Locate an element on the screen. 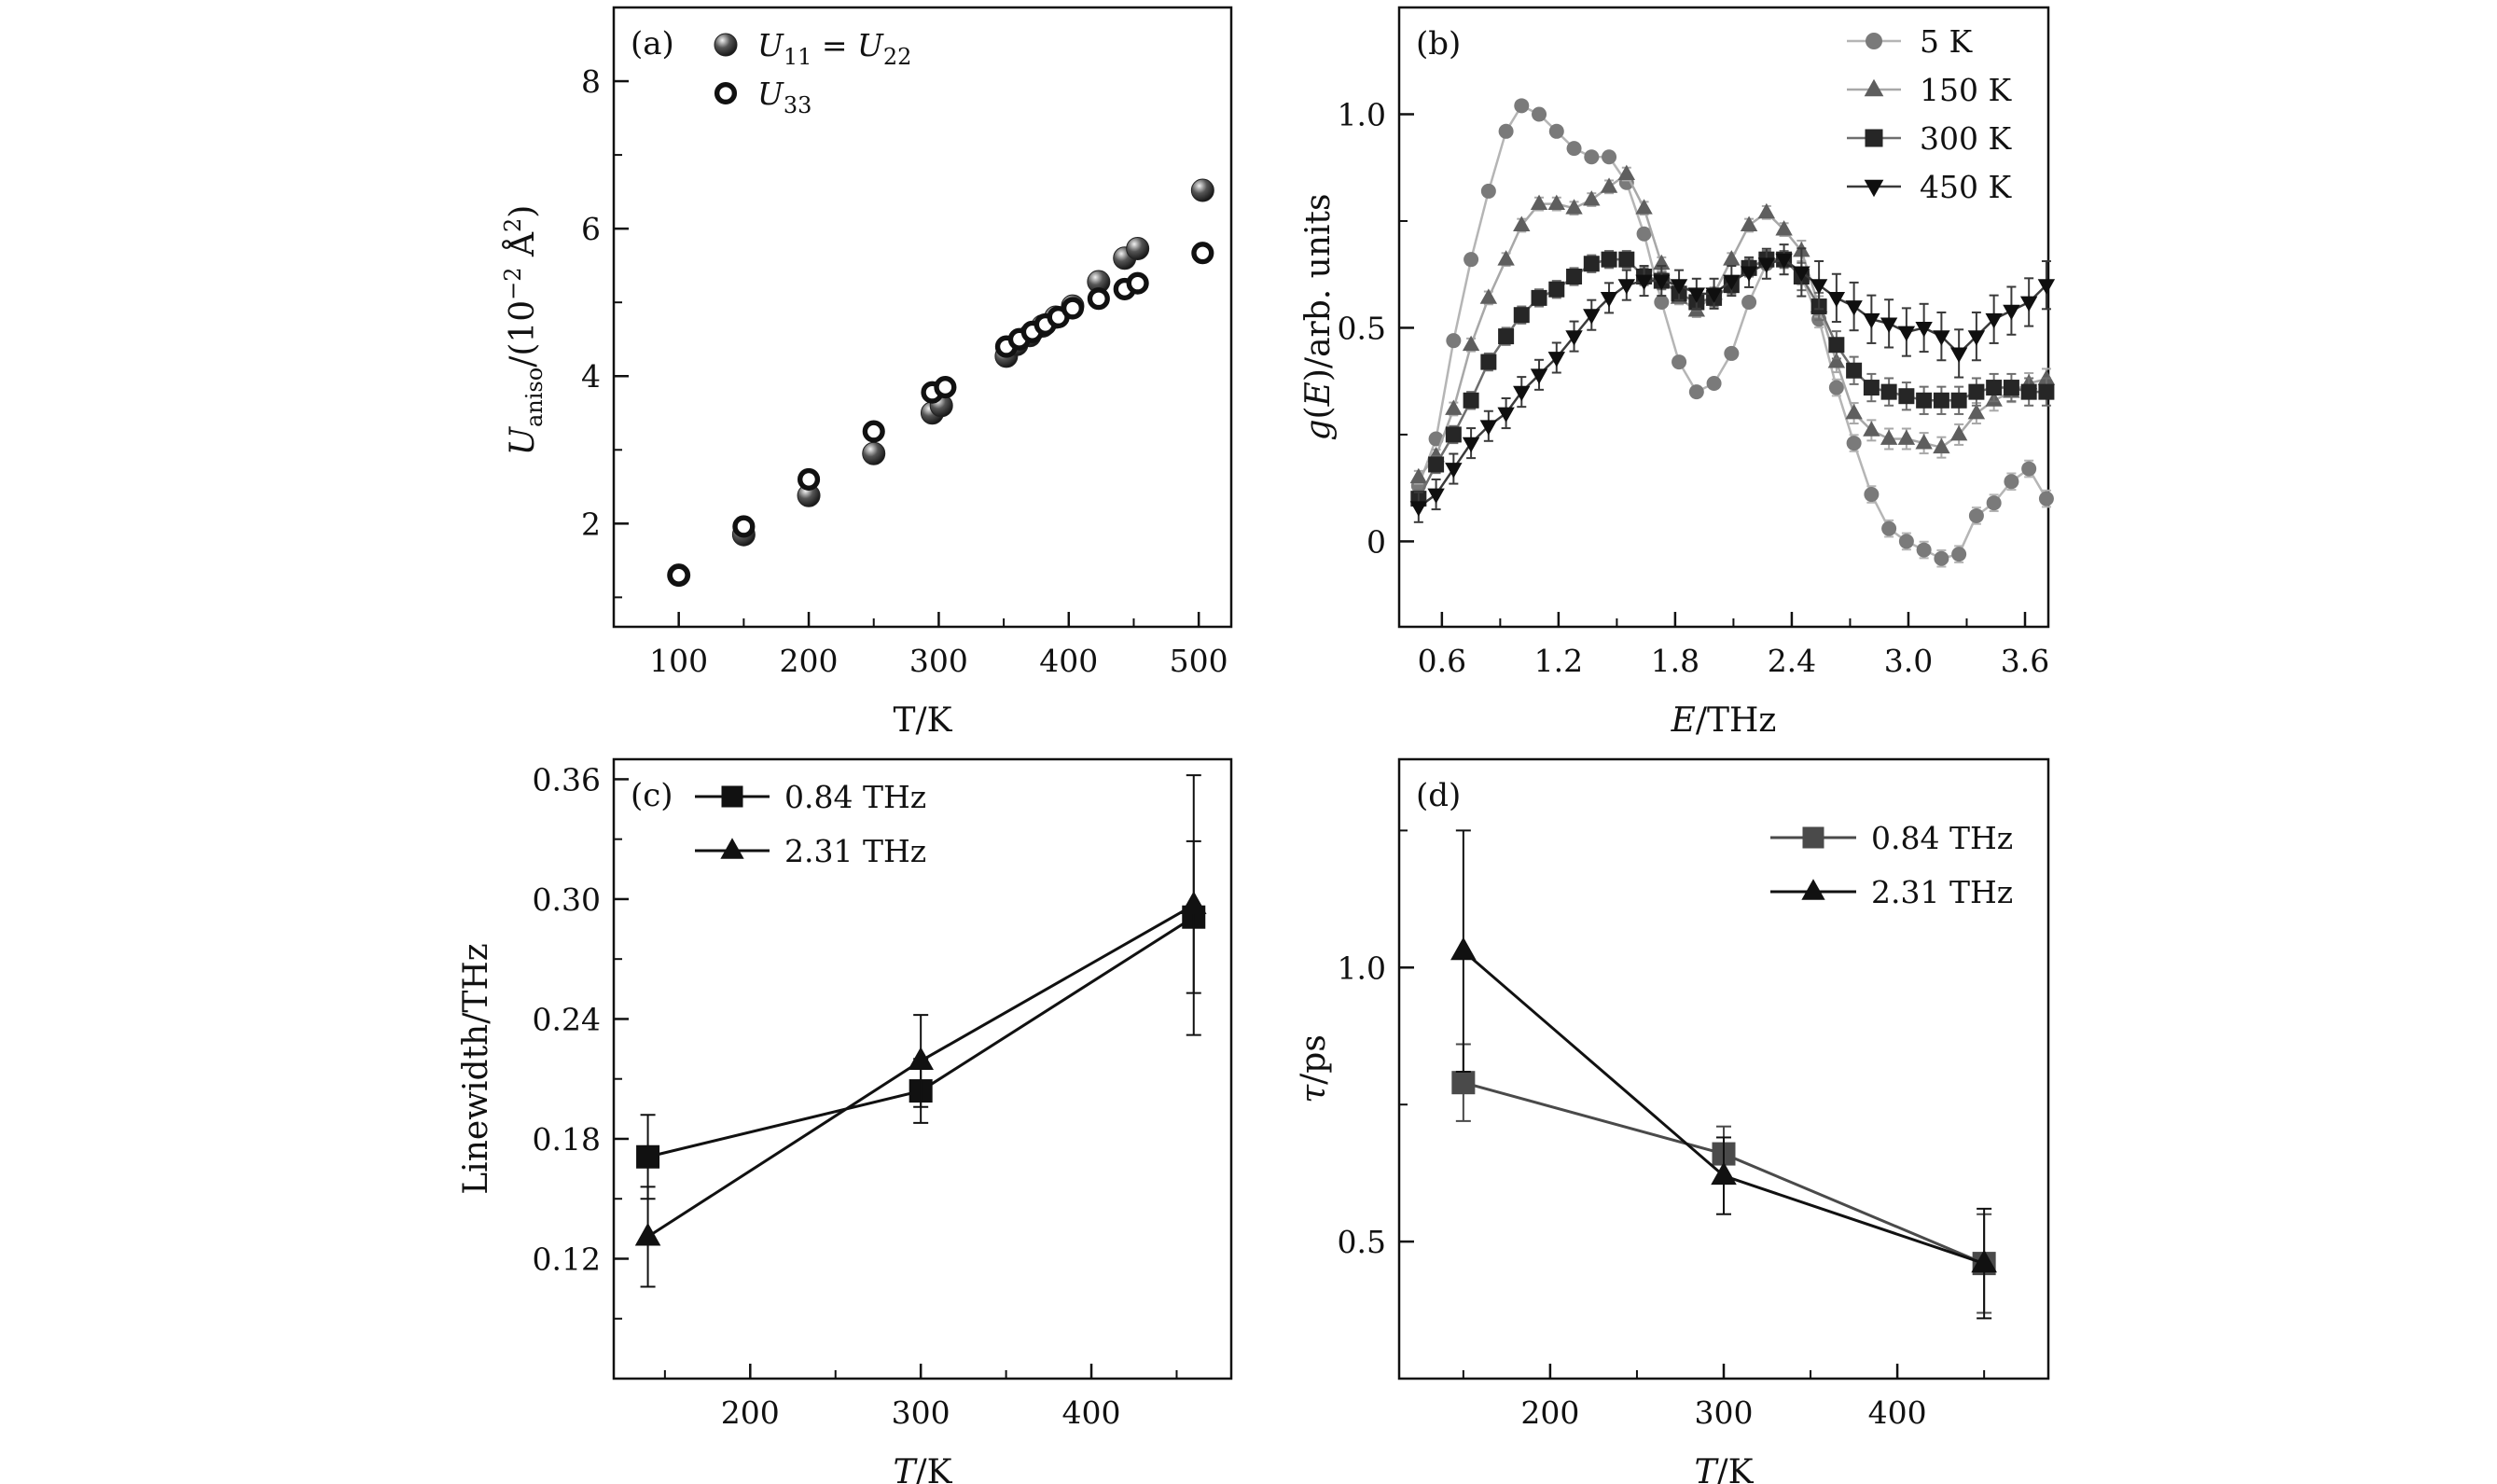  legend-entry: 150 K is located at coordinates (1966, 90).